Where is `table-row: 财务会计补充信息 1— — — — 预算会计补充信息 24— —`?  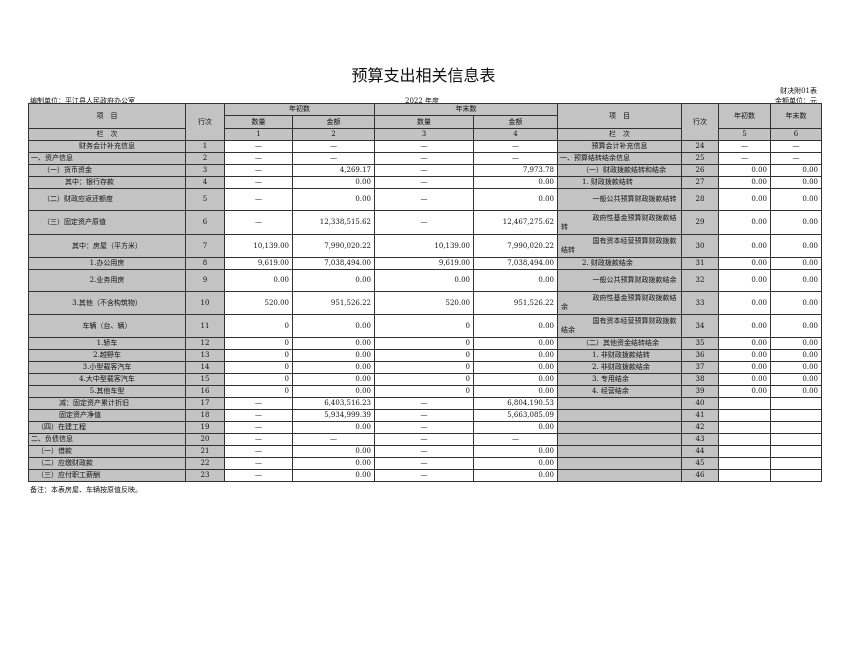 table-row: 财务会计补充信息 1— — — — 预算会计补充信息 24— — is located at coordinates (425, 146).